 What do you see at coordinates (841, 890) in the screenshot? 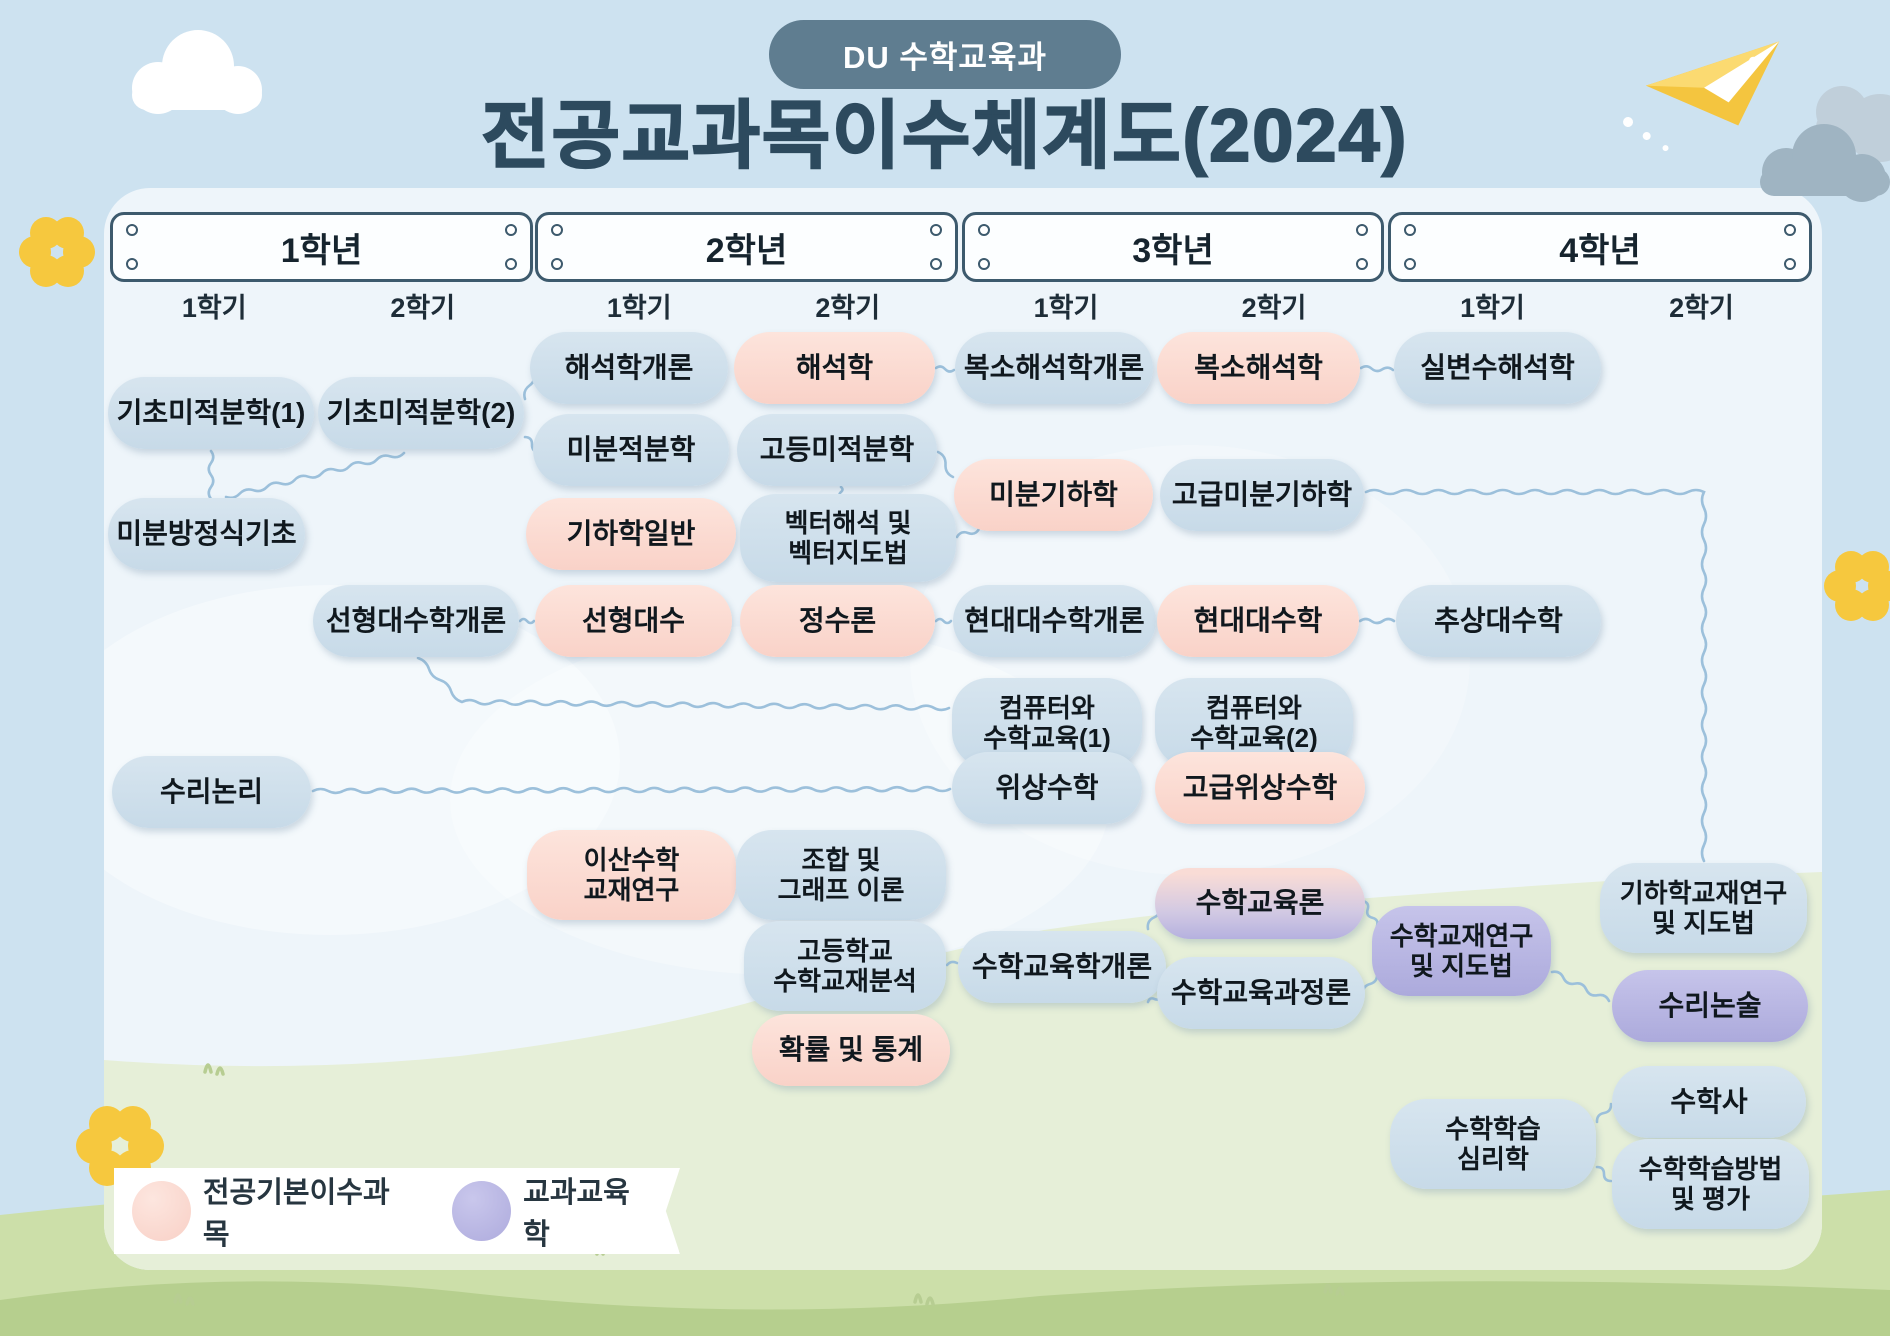
I see `course-label: 그래프 이론` at bounding box center [841, 890].